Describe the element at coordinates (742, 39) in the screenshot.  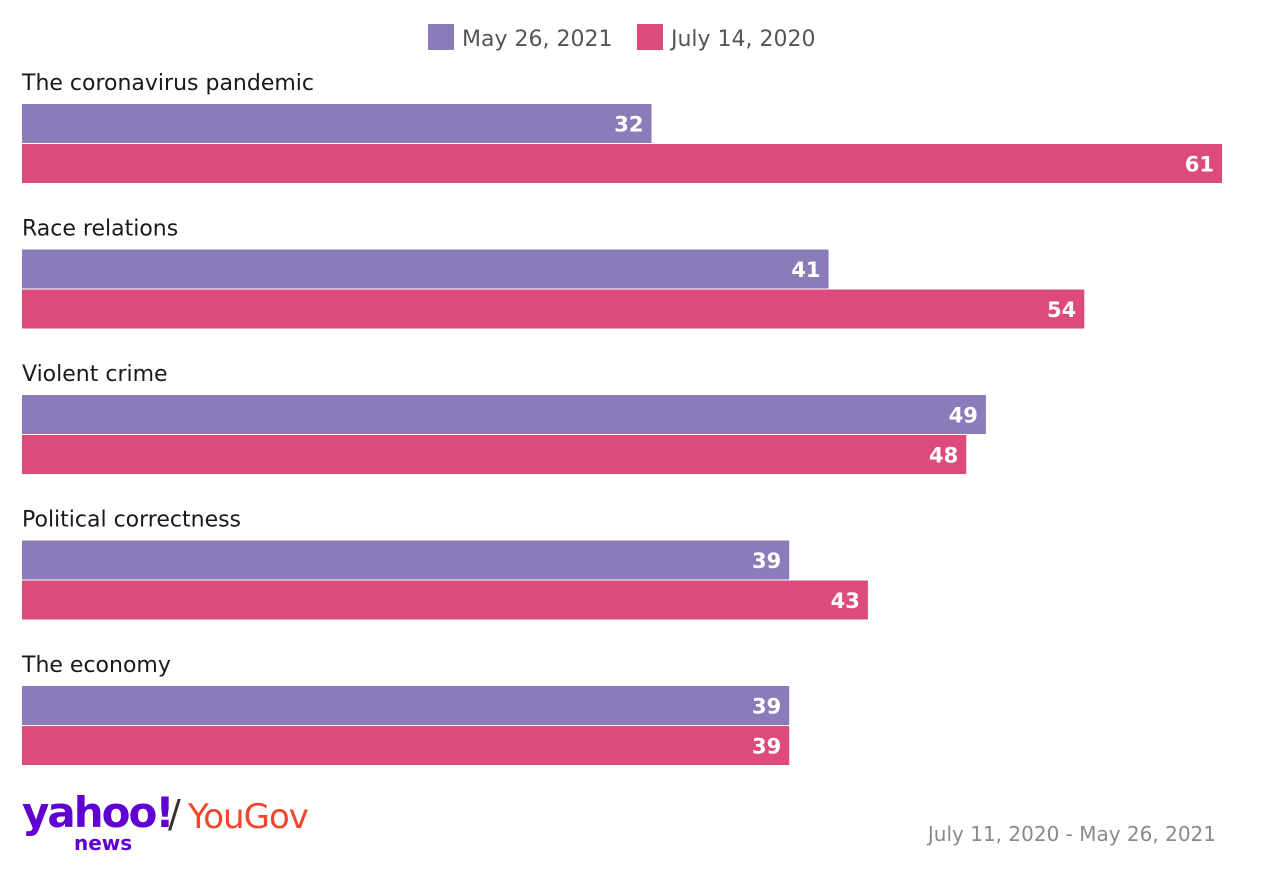
I see `legend-label-2: July 14, 2020` at that location.